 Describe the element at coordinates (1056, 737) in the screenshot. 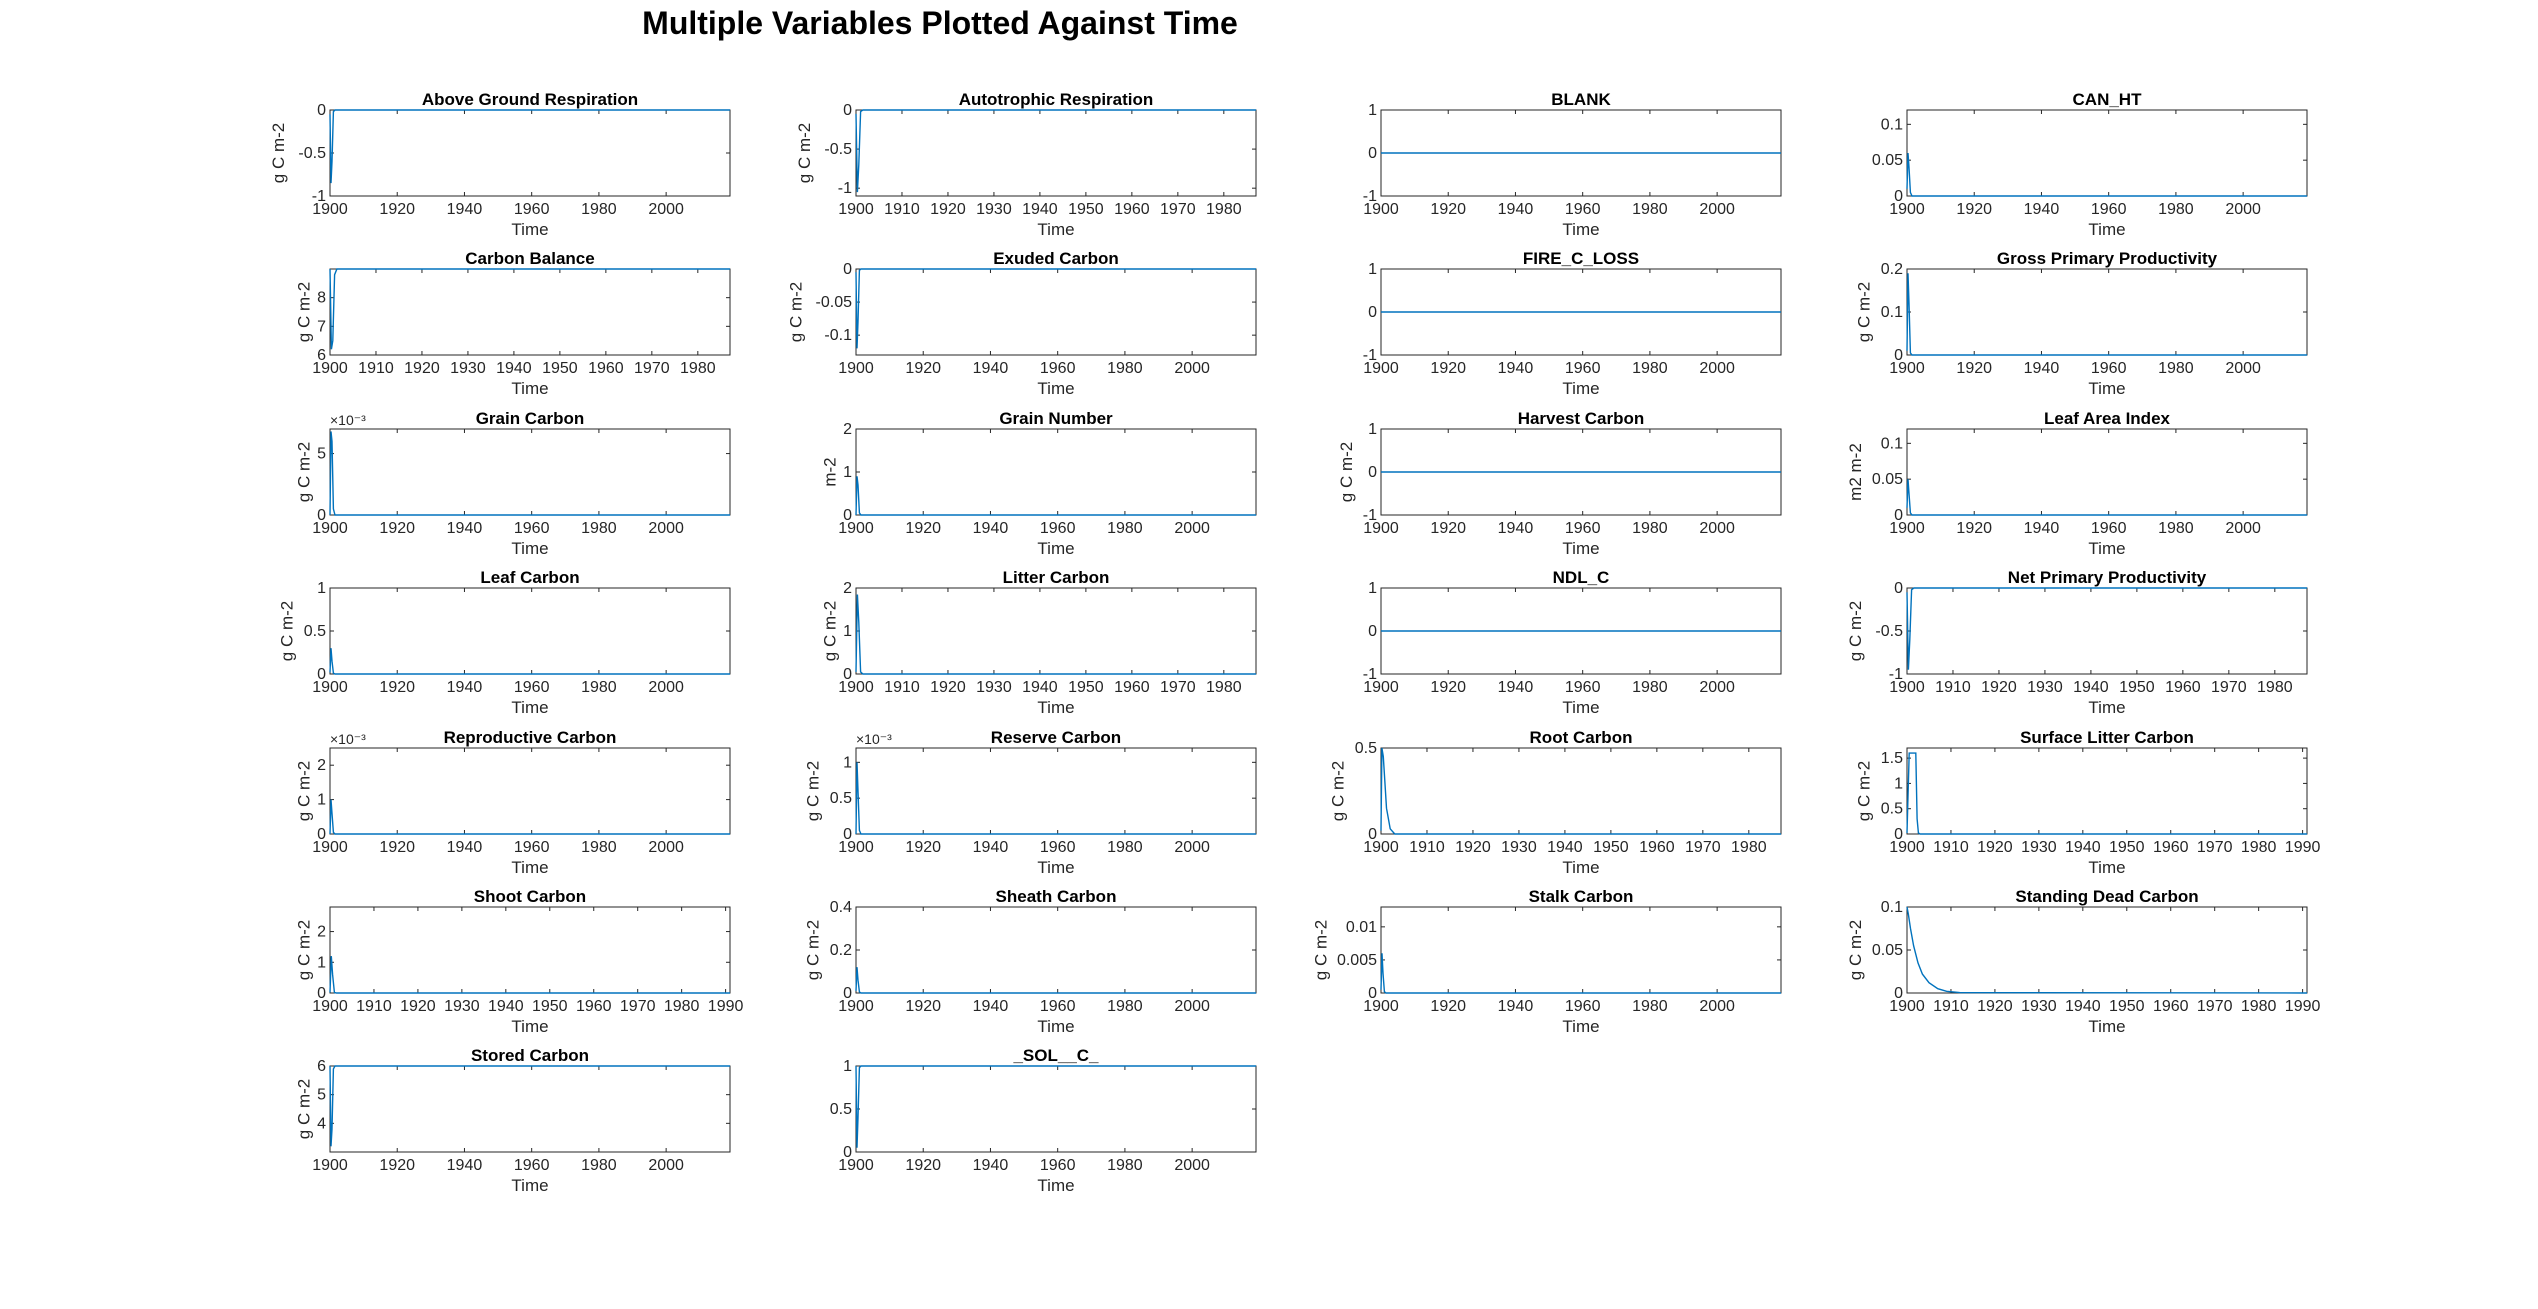

I see `subplot-title: Reserve Carbon` at that location.